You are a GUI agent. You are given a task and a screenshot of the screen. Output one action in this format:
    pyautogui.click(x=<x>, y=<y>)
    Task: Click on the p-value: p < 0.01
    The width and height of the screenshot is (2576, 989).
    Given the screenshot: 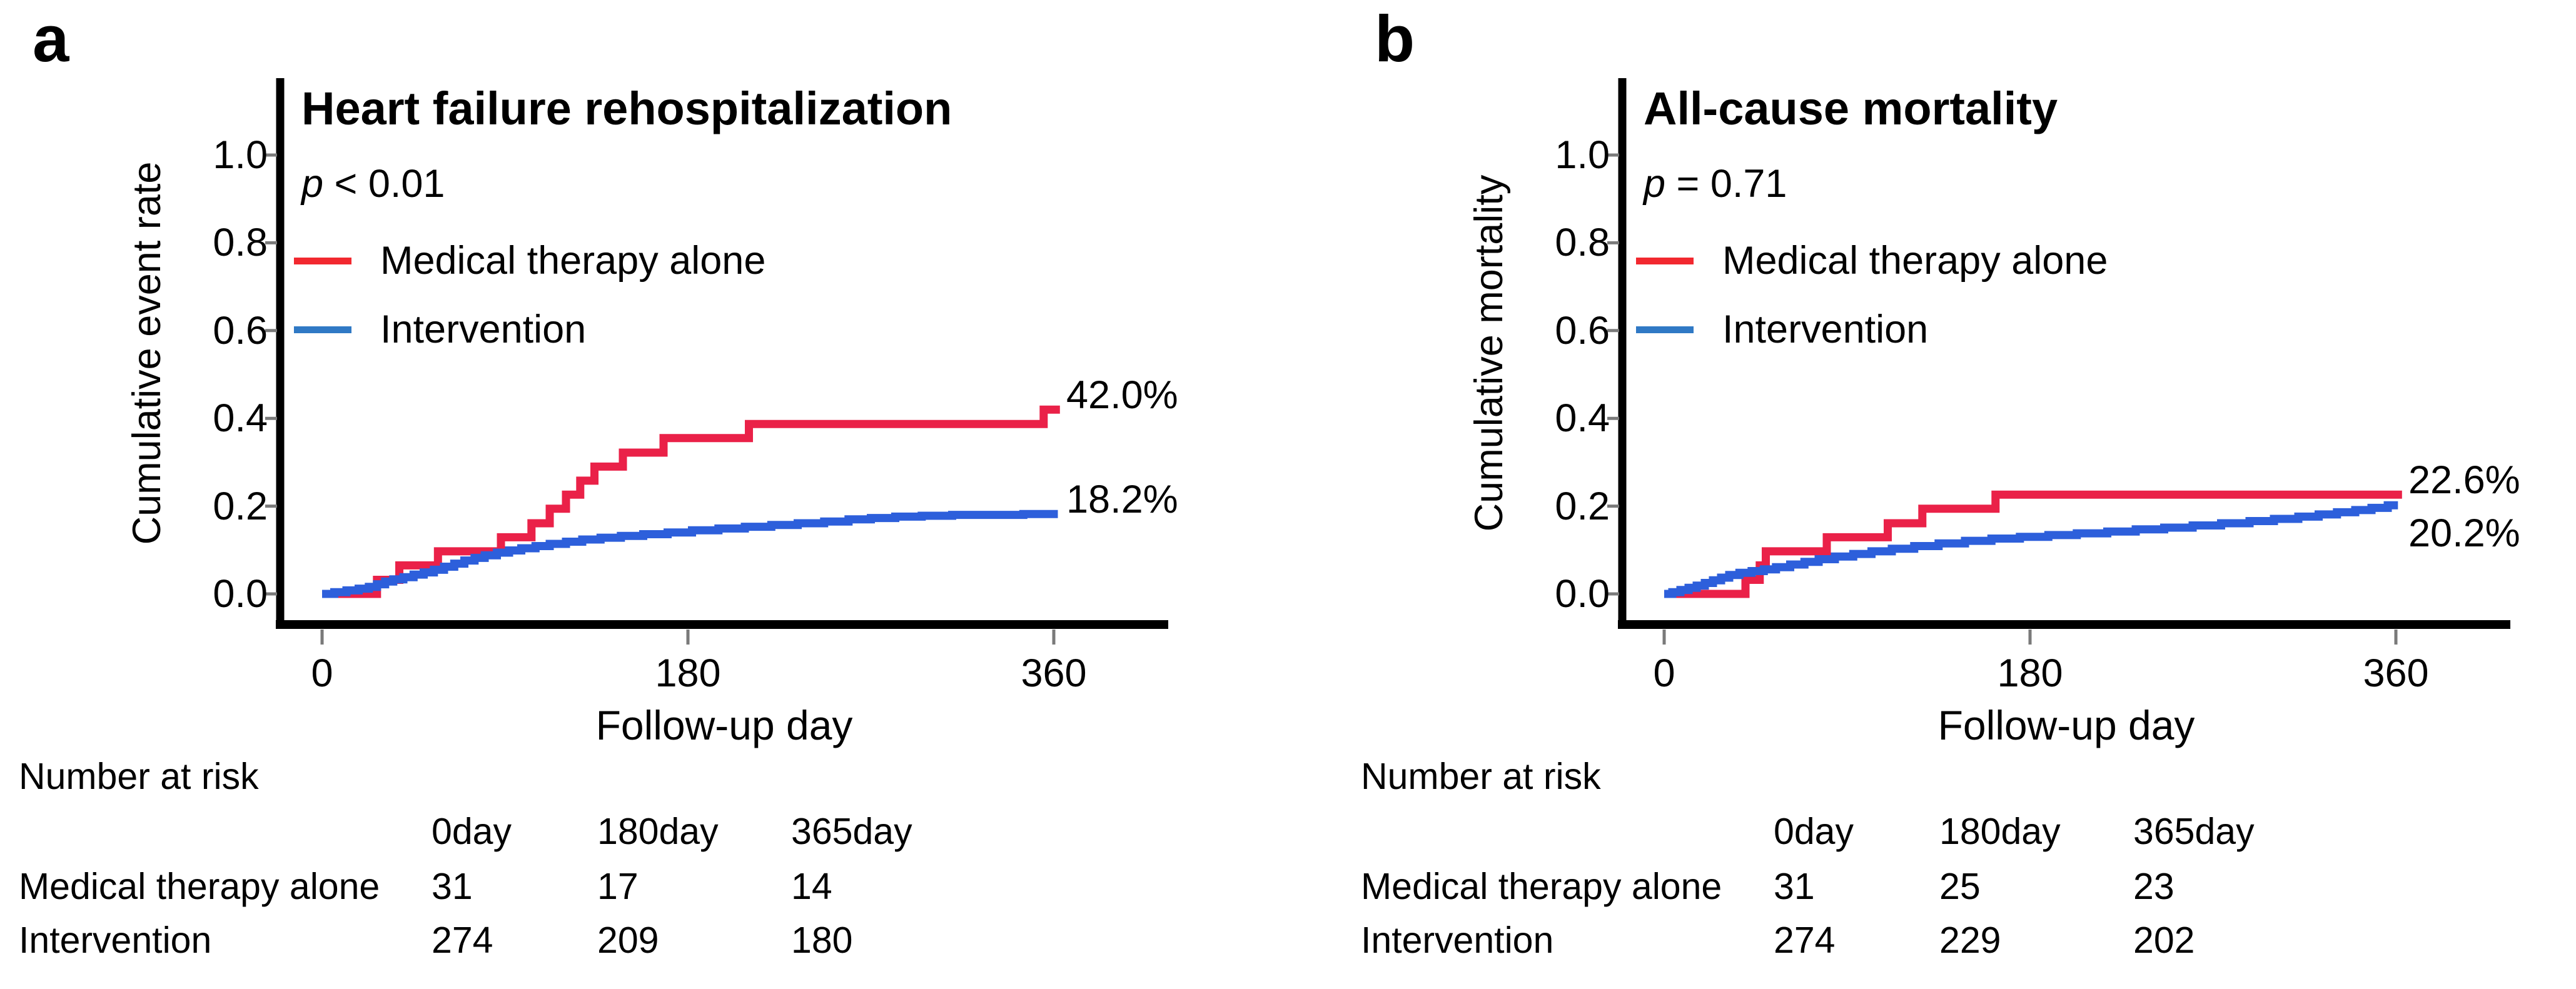 What is the action you would take?
    pyautogui.click(x=373, y=183)
    